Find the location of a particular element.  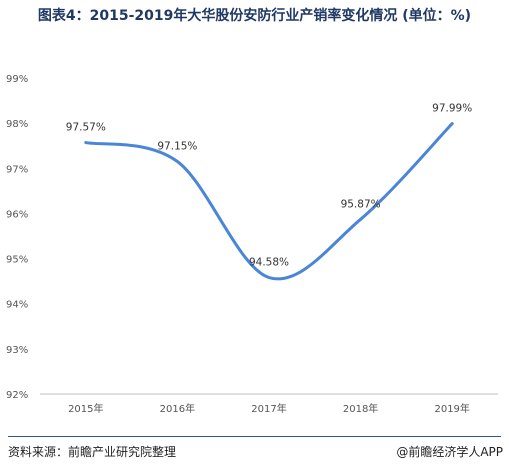

x-axis: 2015年 2016年 2017年 2018年 2019年 is located at coordinates (269, 408).